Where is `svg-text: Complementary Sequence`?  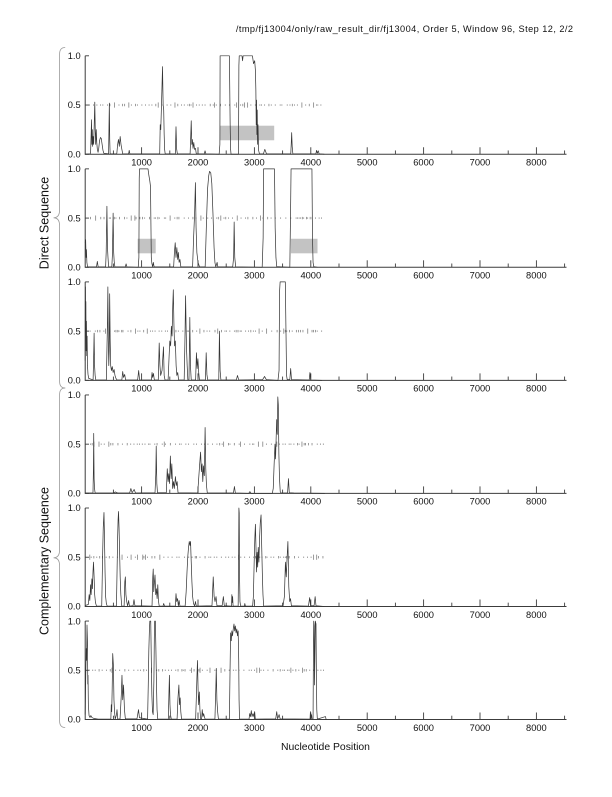 svg-text: Complementary Sequence is located at coordinates (44, 561).